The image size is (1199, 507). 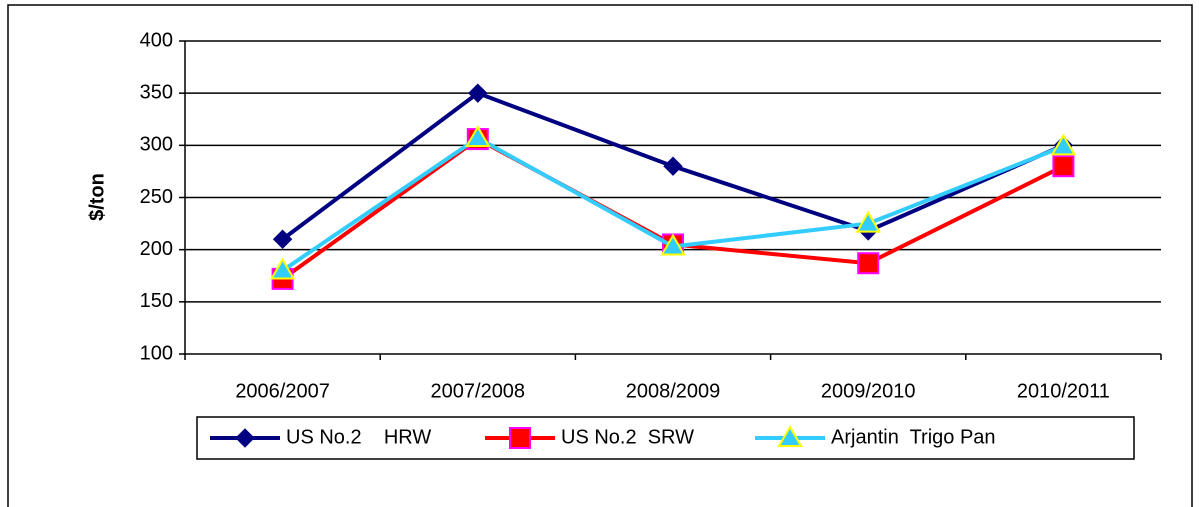 I want to click on y-tick-label: 300, so click(x=156, y=145).